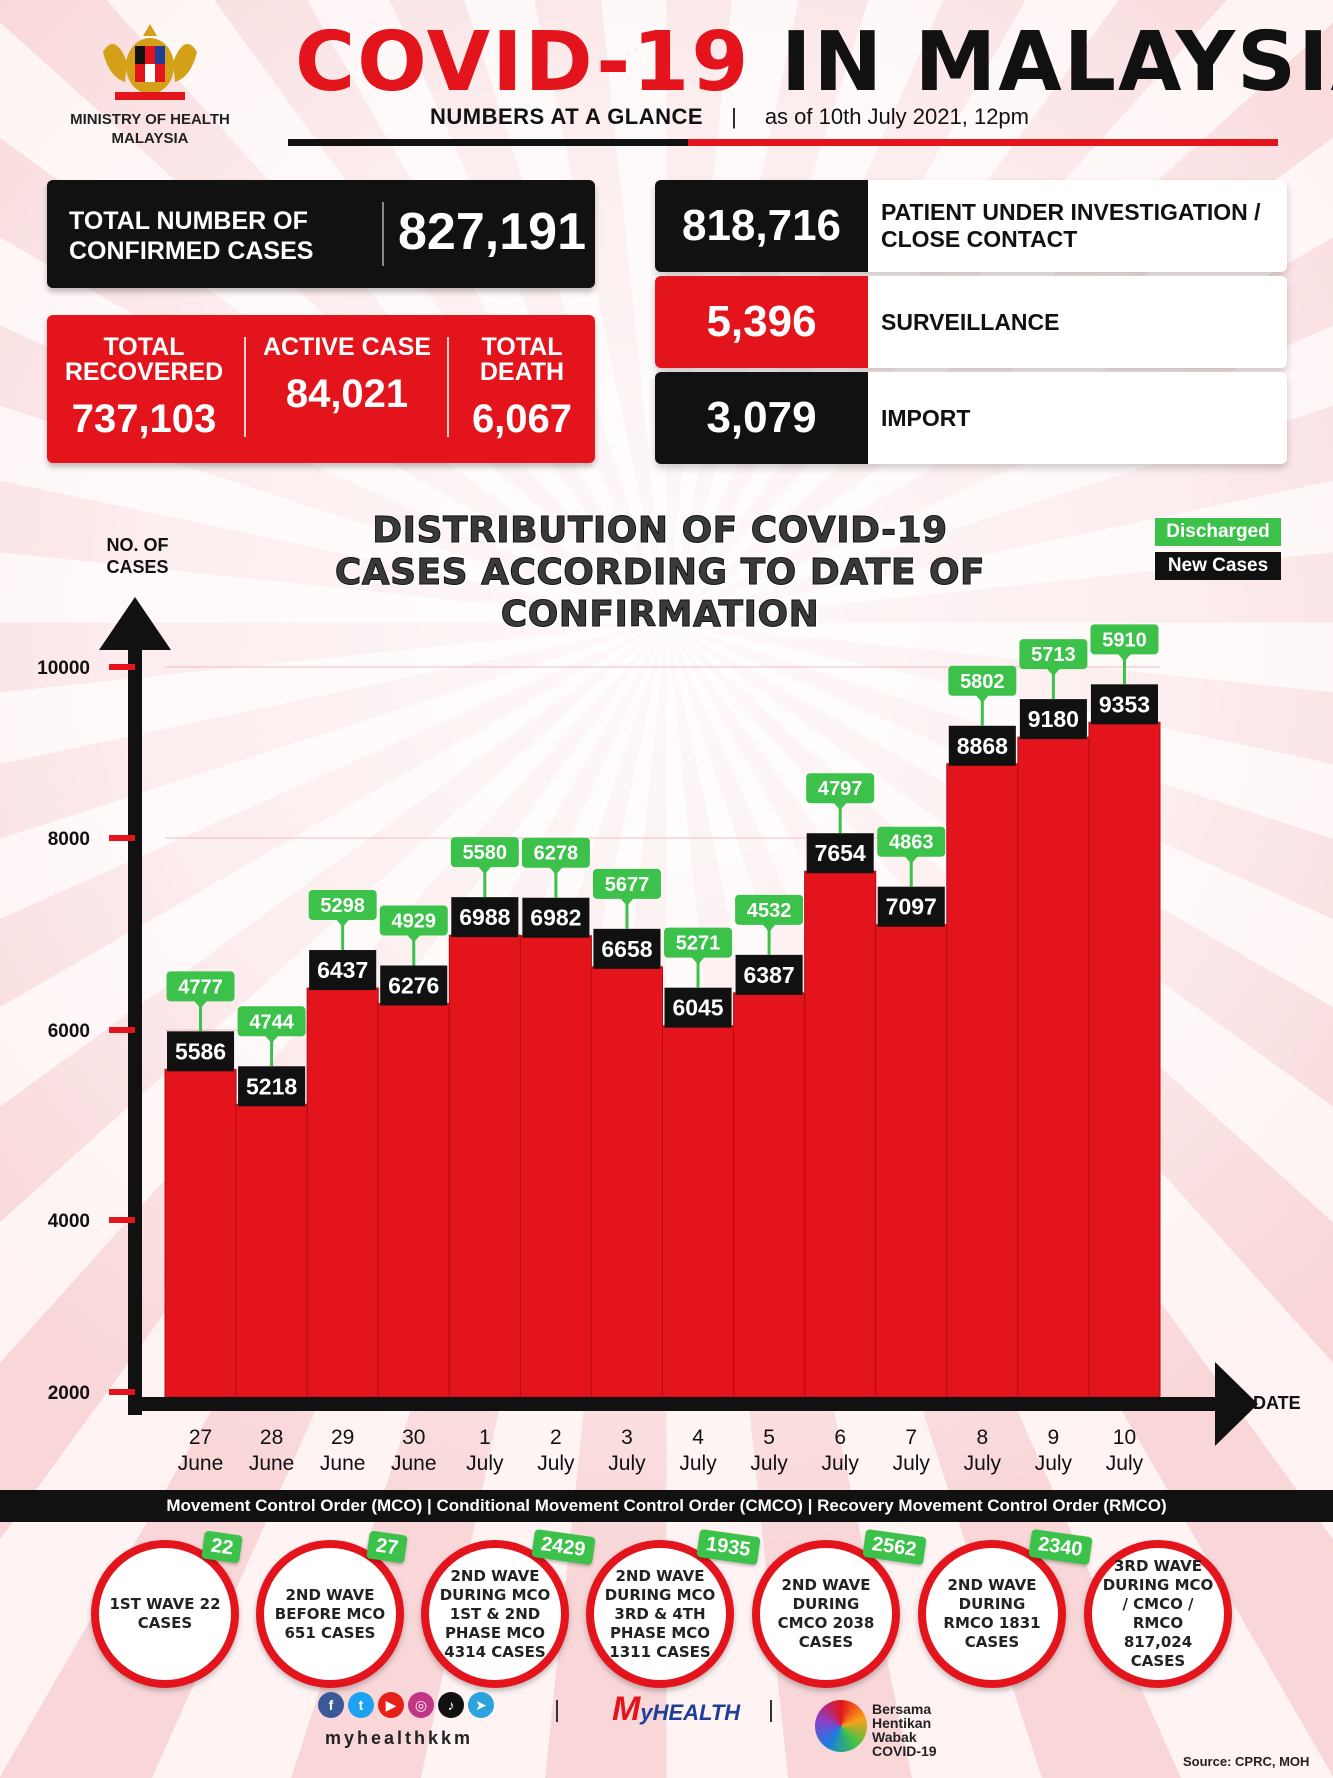 Image resolution: width=1333 pixels, height=1778 pixels. Describe the element at coordinates (342, 1437) in the screenshot. I see `x-tick-label: 29` at that location.